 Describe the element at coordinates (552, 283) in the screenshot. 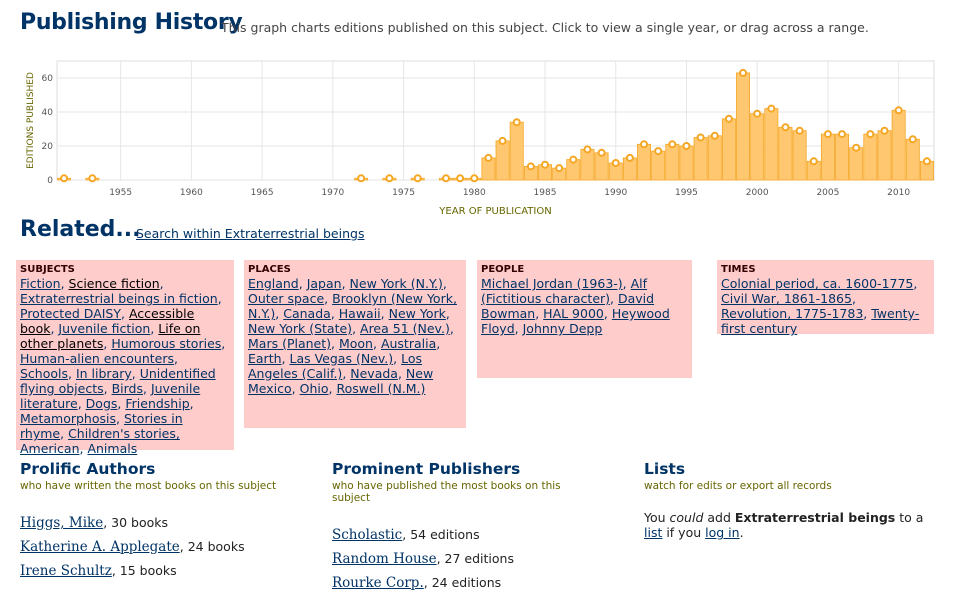

I see `person-link: Michael Jordan (1963-)` at that location.